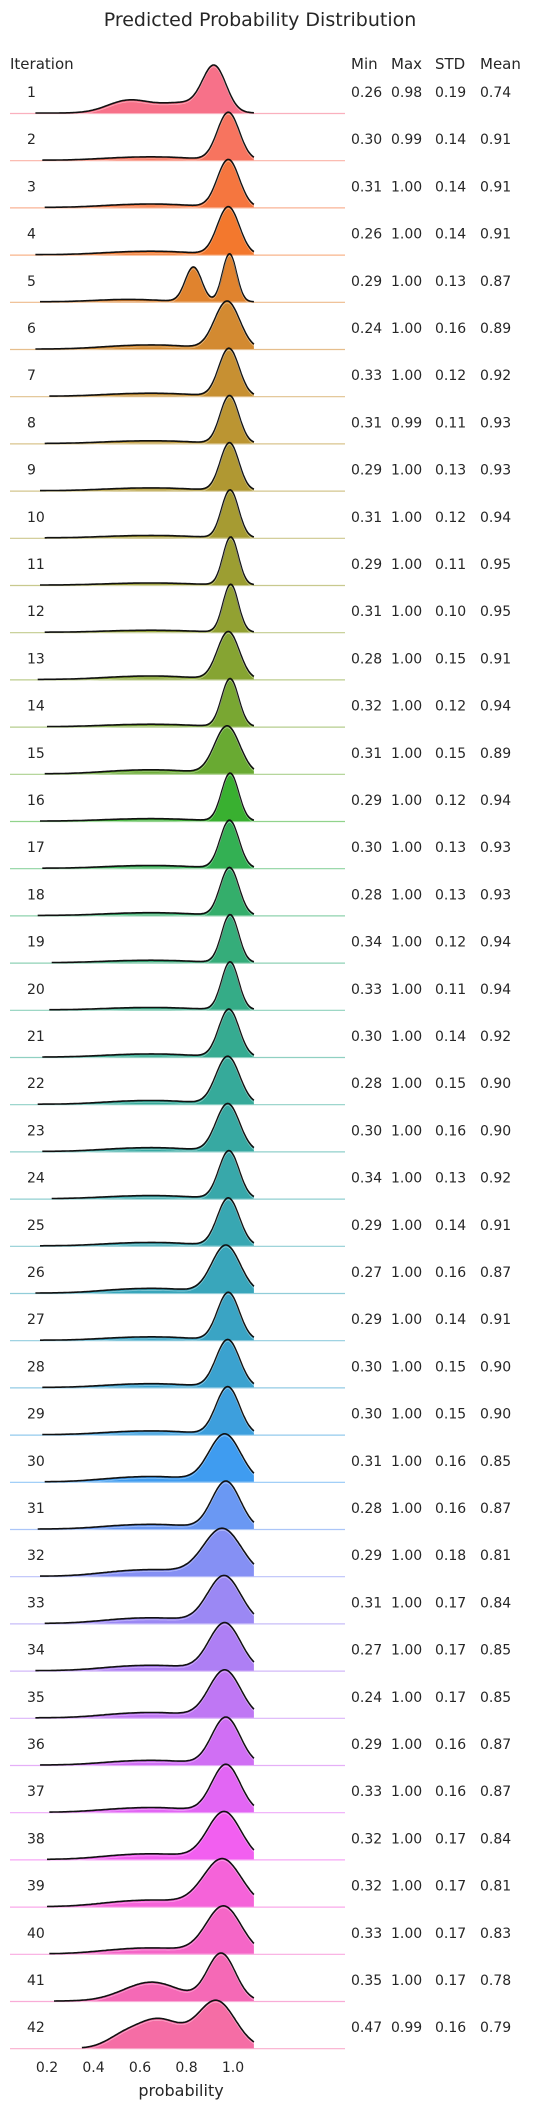 Image resolution: width=537 pixels, height=2111 pixels. What do you see at coordinates (36, 1462) in the screenshot?
I see `iteration-label: 30` at bounding box center [36, 1462].